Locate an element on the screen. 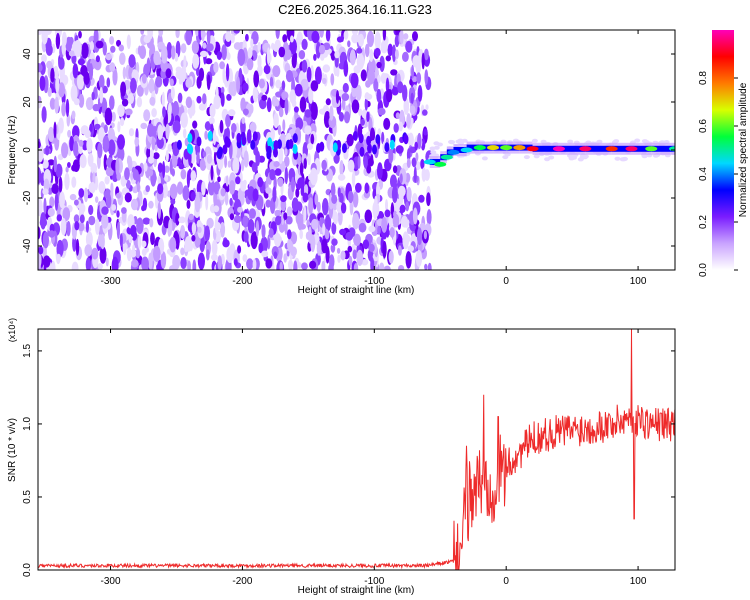 This screenshot has width=750, height=600. colorbar-ticks: 0.0 0.2 0.4 0.6 0.8 is located at coordinates (718, 174).